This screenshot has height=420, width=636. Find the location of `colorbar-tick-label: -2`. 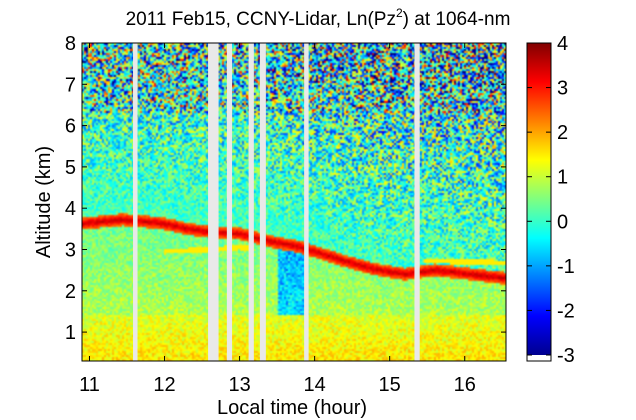

colorbar-tick-label: -2 is located at coordinates (566, 311).